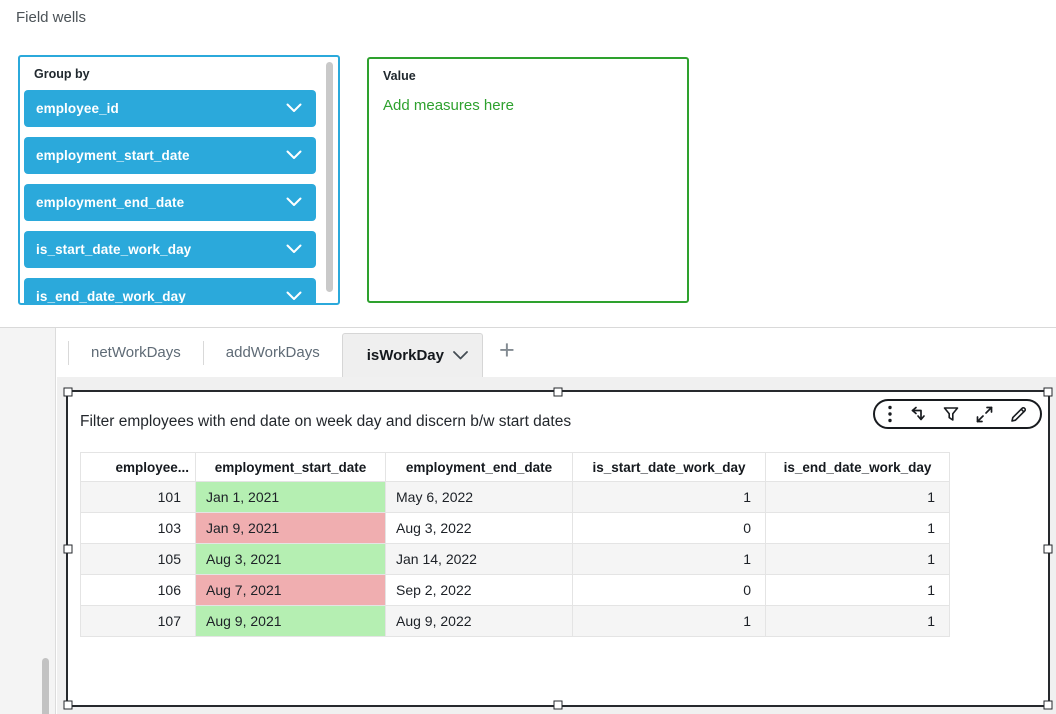  Describe the element at coordinates (114, 249) in the screenshot. I see `field-pill-label: is_start_date_work_day` at that location.